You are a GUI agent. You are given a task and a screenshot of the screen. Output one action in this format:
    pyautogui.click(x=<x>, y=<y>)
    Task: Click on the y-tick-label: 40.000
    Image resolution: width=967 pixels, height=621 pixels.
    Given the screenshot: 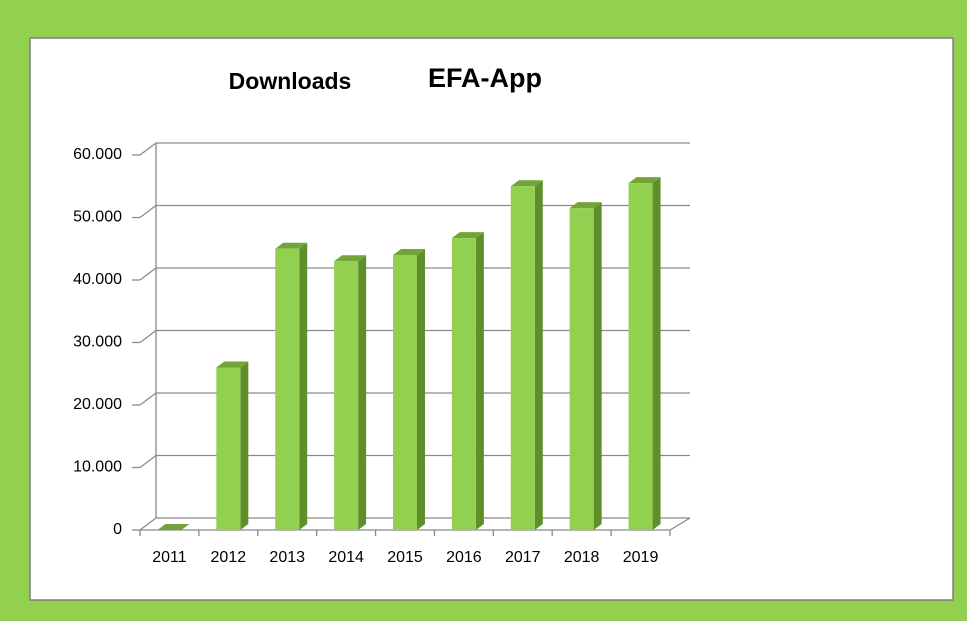 What is the action you would take?
    pyautogui.click(x=97, y=279)
    